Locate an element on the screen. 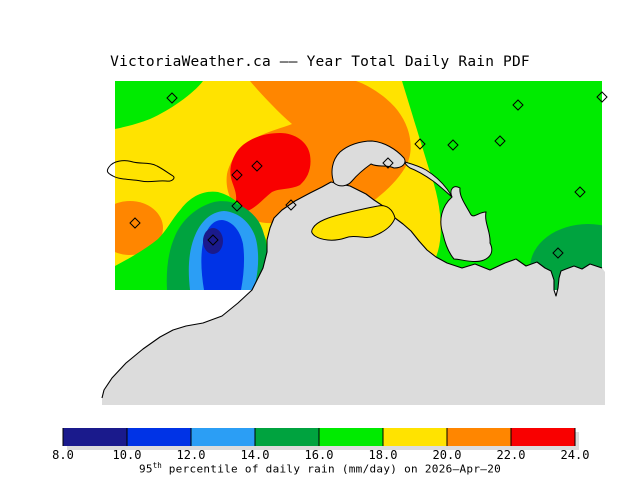 The image size is (640, 480). colorbar: 8.0 10.0 12.0 14.0 16.0 18.0 20.0 22.0 24.0 is located at coordinates (320, 445).